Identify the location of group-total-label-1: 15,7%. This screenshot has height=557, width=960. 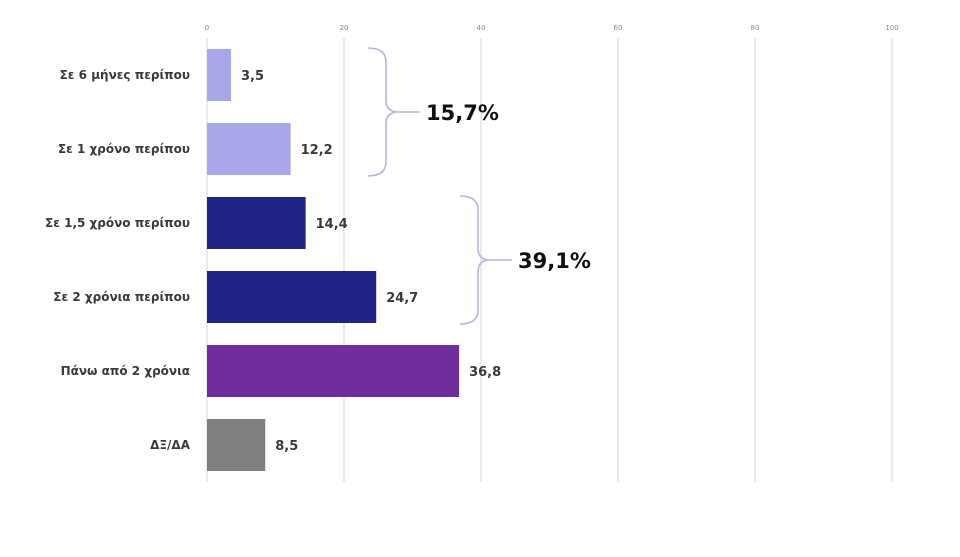
(462, 113).